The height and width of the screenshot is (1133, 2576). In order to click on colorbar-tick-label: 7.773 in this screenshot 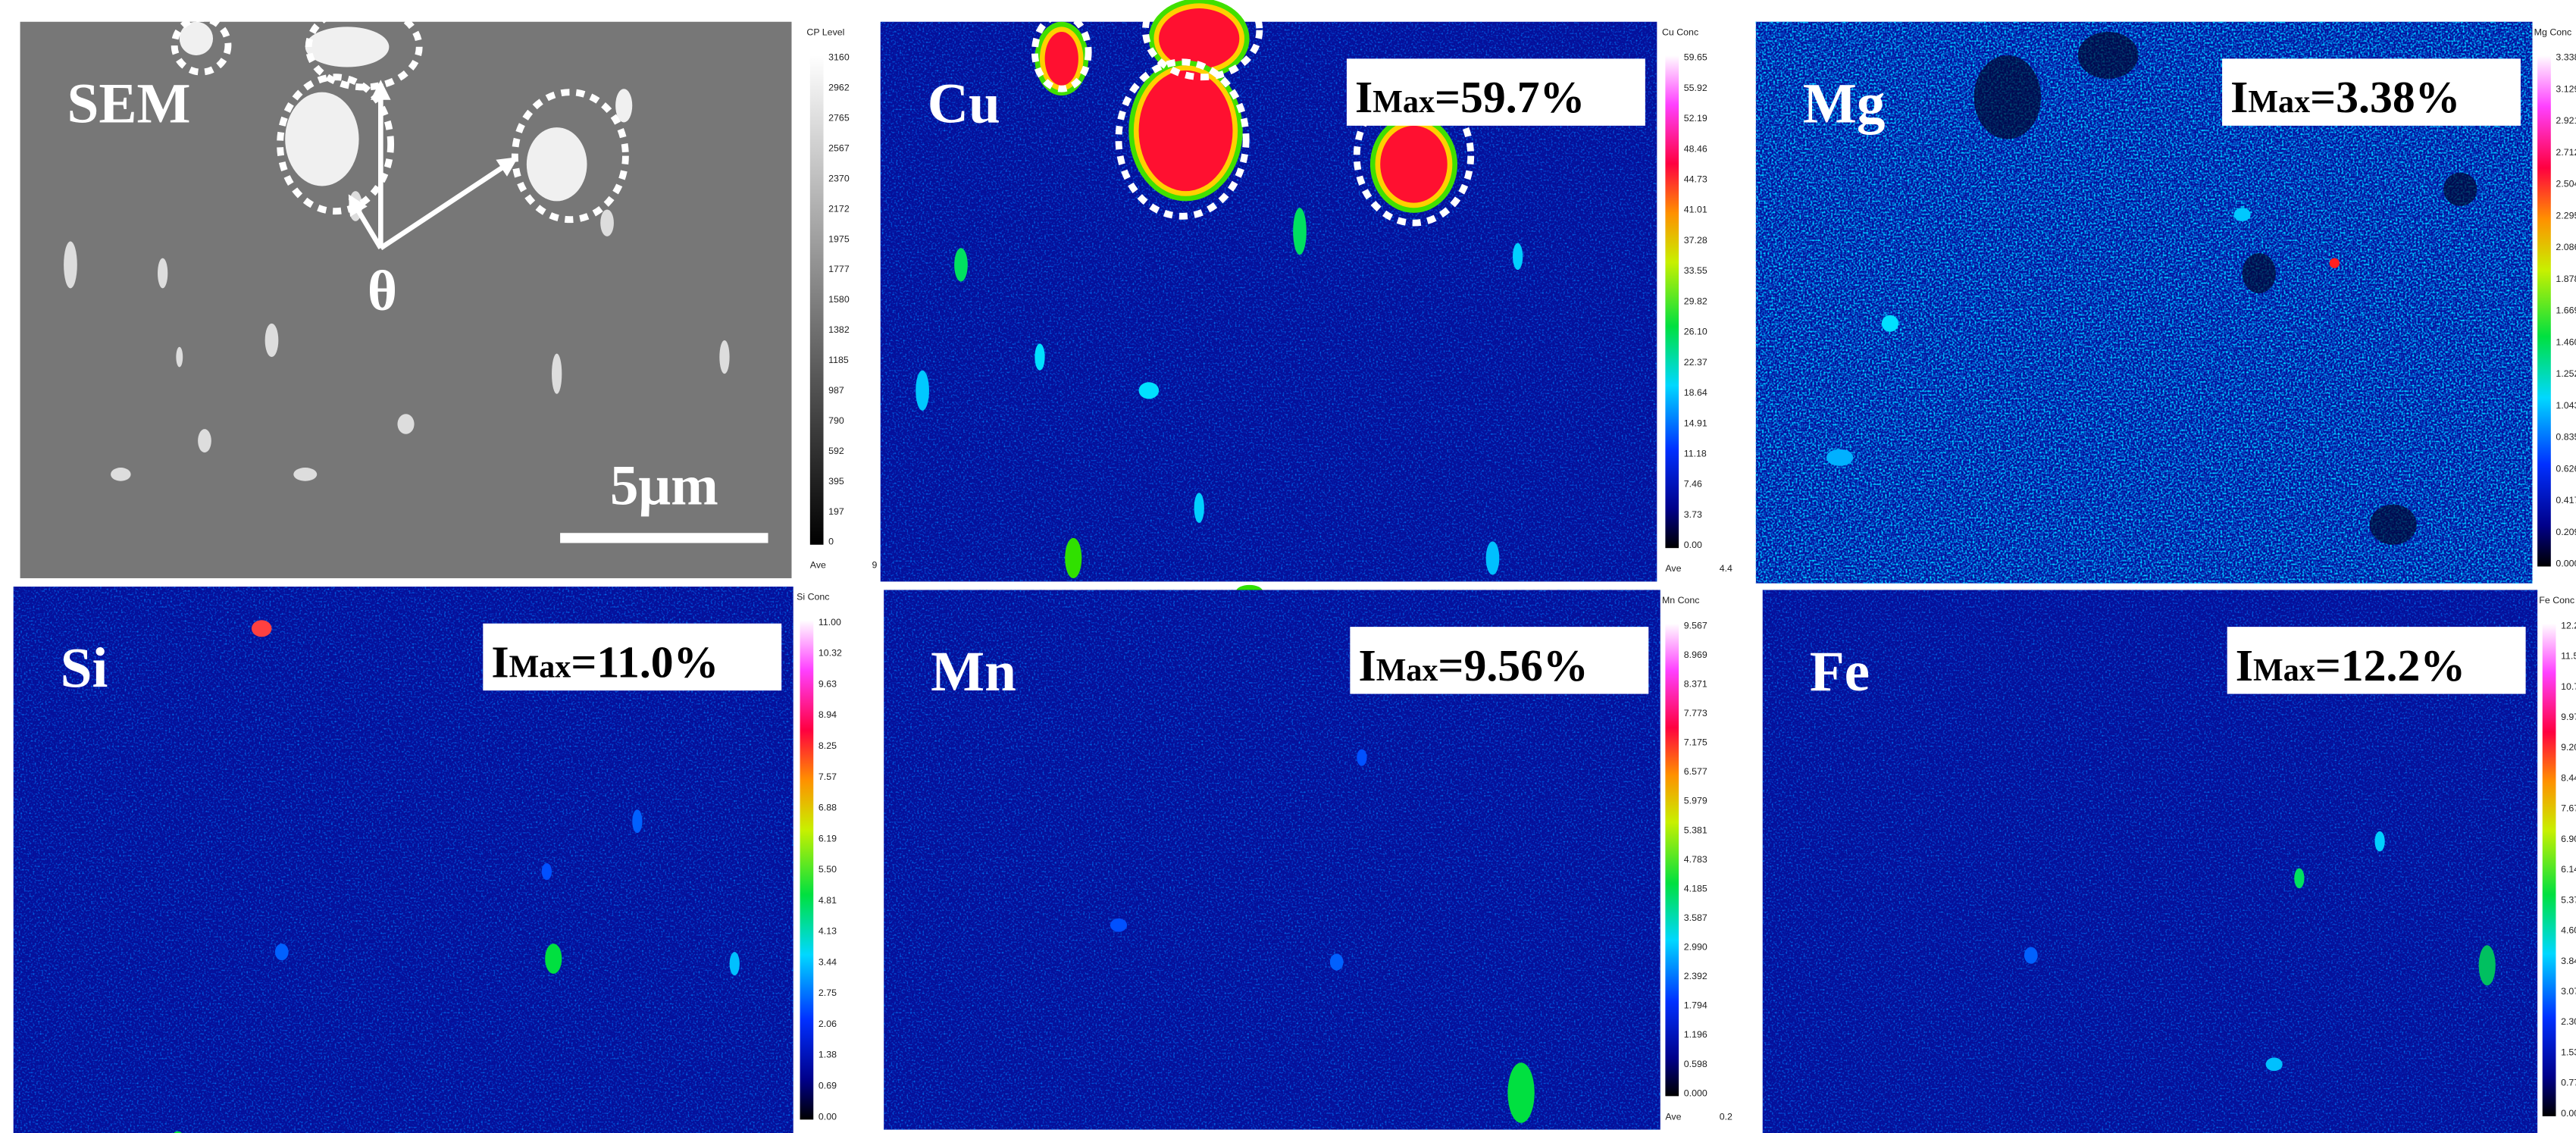, I will do `click(1695, 713)`.